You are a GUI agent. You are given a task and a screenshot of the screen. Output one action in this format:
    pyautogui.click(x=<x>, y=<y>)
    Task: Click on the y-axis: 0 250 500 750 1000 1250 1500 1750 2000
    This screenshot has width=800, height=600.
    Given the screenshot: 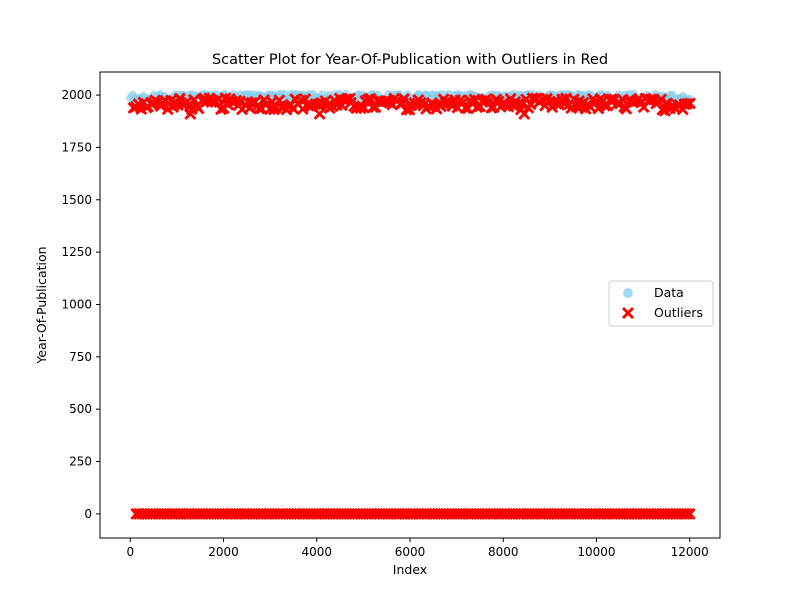 What is the action you would take?
    pyautogui.click(x=80, y=304)
    